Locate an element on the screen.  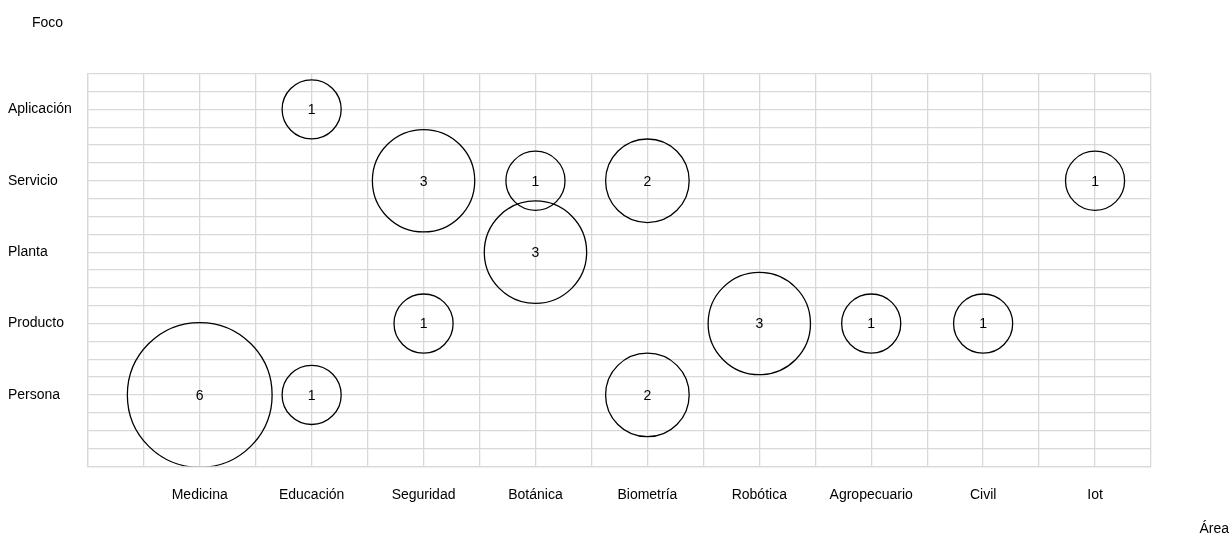
y-tick-label: Planta is located at coordinates (28, 251).